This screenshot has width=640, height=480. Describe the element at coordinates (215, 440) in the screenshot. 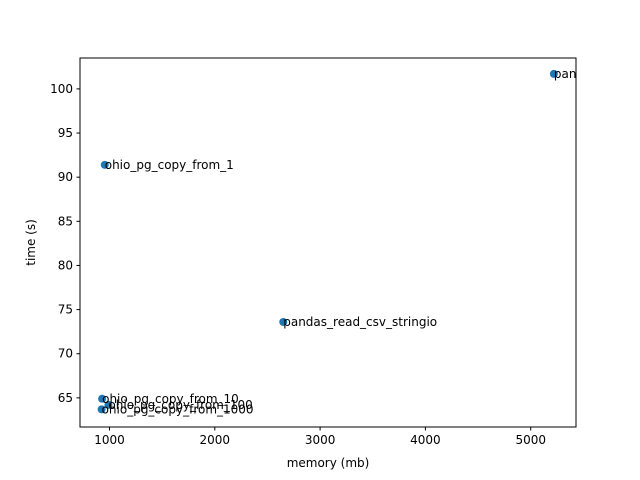

I see `x-tick-label: 2000` at that location.